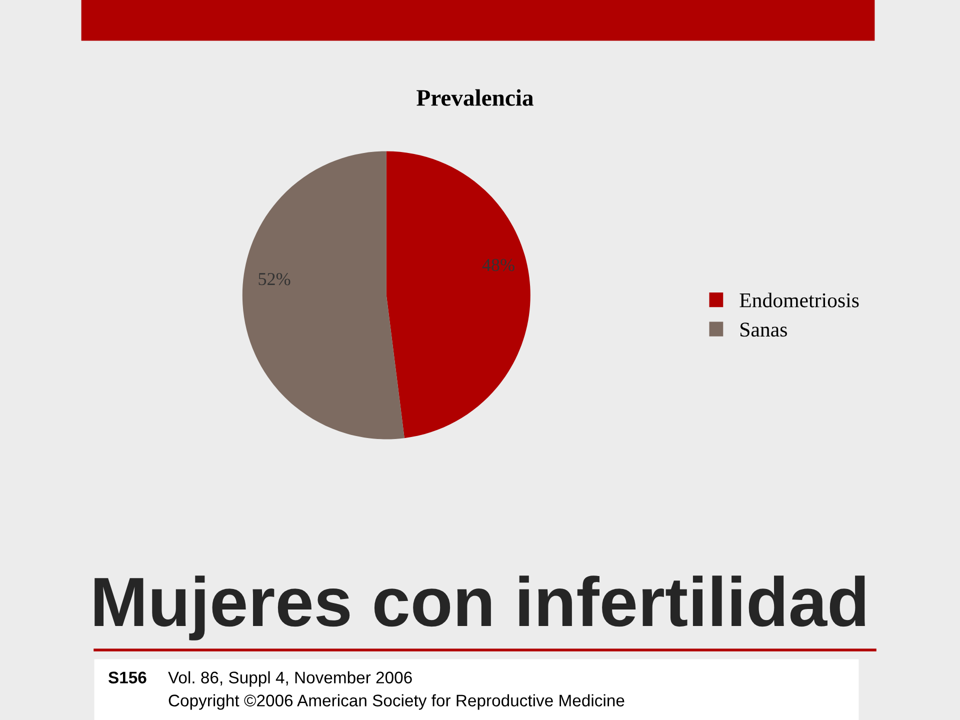 The image size is (960, 720). I want to click on text: S156, so click(127, 678).